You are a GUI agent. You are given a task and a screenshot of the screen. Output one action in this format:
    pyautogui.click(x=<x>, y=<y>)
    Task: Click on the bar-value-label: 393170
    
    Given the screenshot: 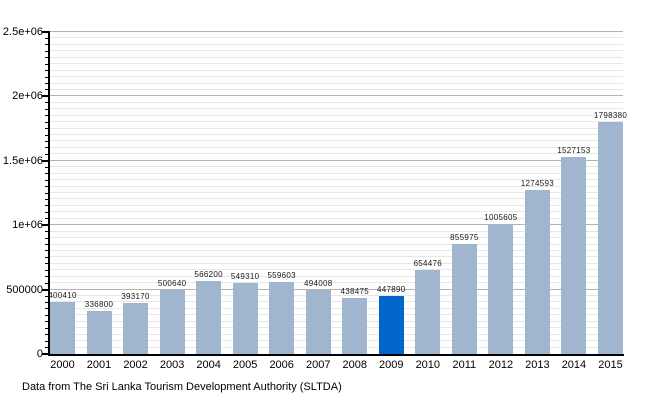 What is the action you would take?
    pyautogui.click(x=135, y=297)
    